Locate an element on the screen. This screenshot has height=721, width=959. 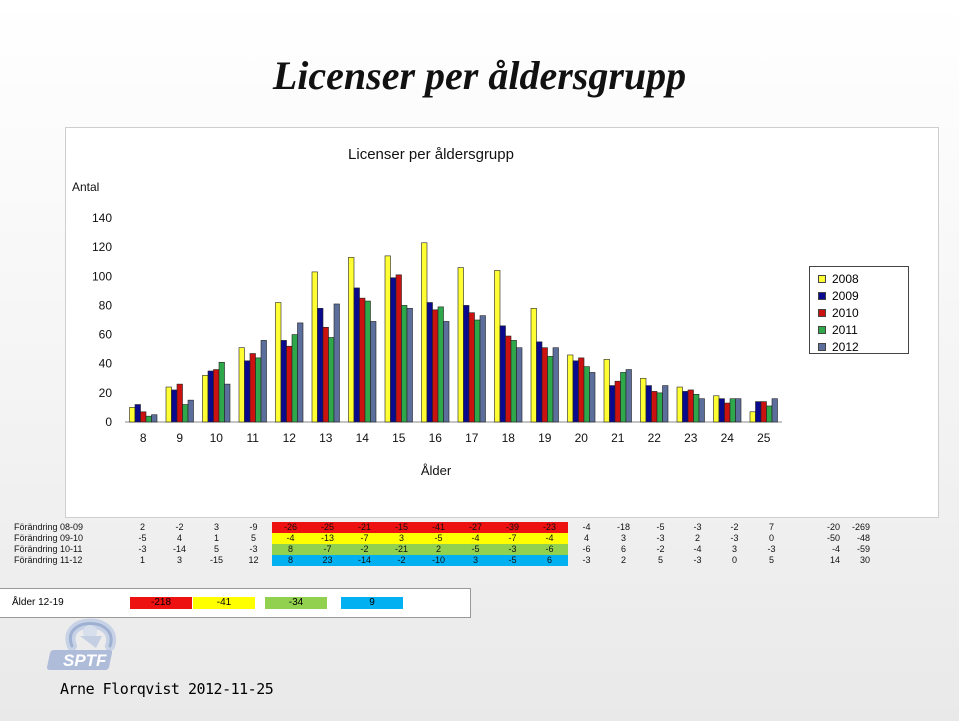
y-axis-label: Antal is located at coordinates (85, 187).